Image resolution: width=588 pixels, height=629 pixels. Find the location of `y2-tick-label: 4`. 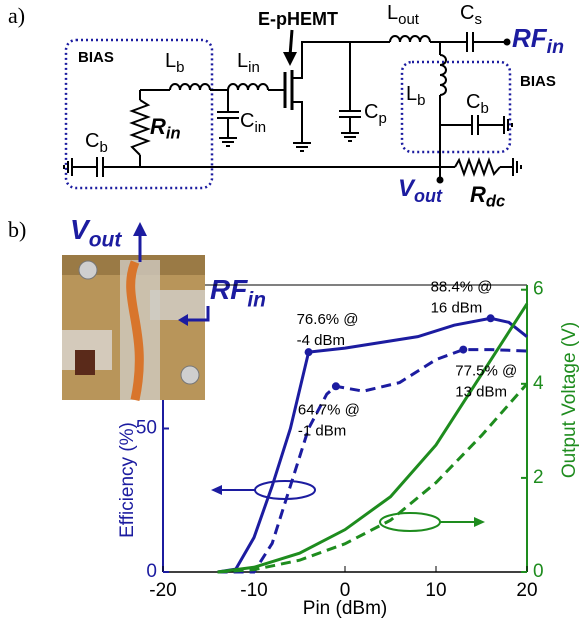

y2-tick-label: 4 is located at coordinates (538, 383).